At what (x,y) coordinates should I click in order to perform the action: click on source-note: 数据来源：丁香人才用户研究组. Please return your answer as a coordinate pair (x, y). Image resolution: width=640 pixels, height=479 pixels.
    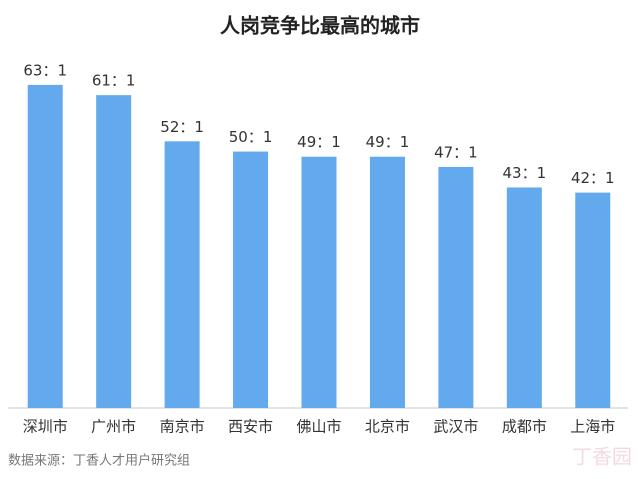
    Looking at the image, I should click on (99, 461).